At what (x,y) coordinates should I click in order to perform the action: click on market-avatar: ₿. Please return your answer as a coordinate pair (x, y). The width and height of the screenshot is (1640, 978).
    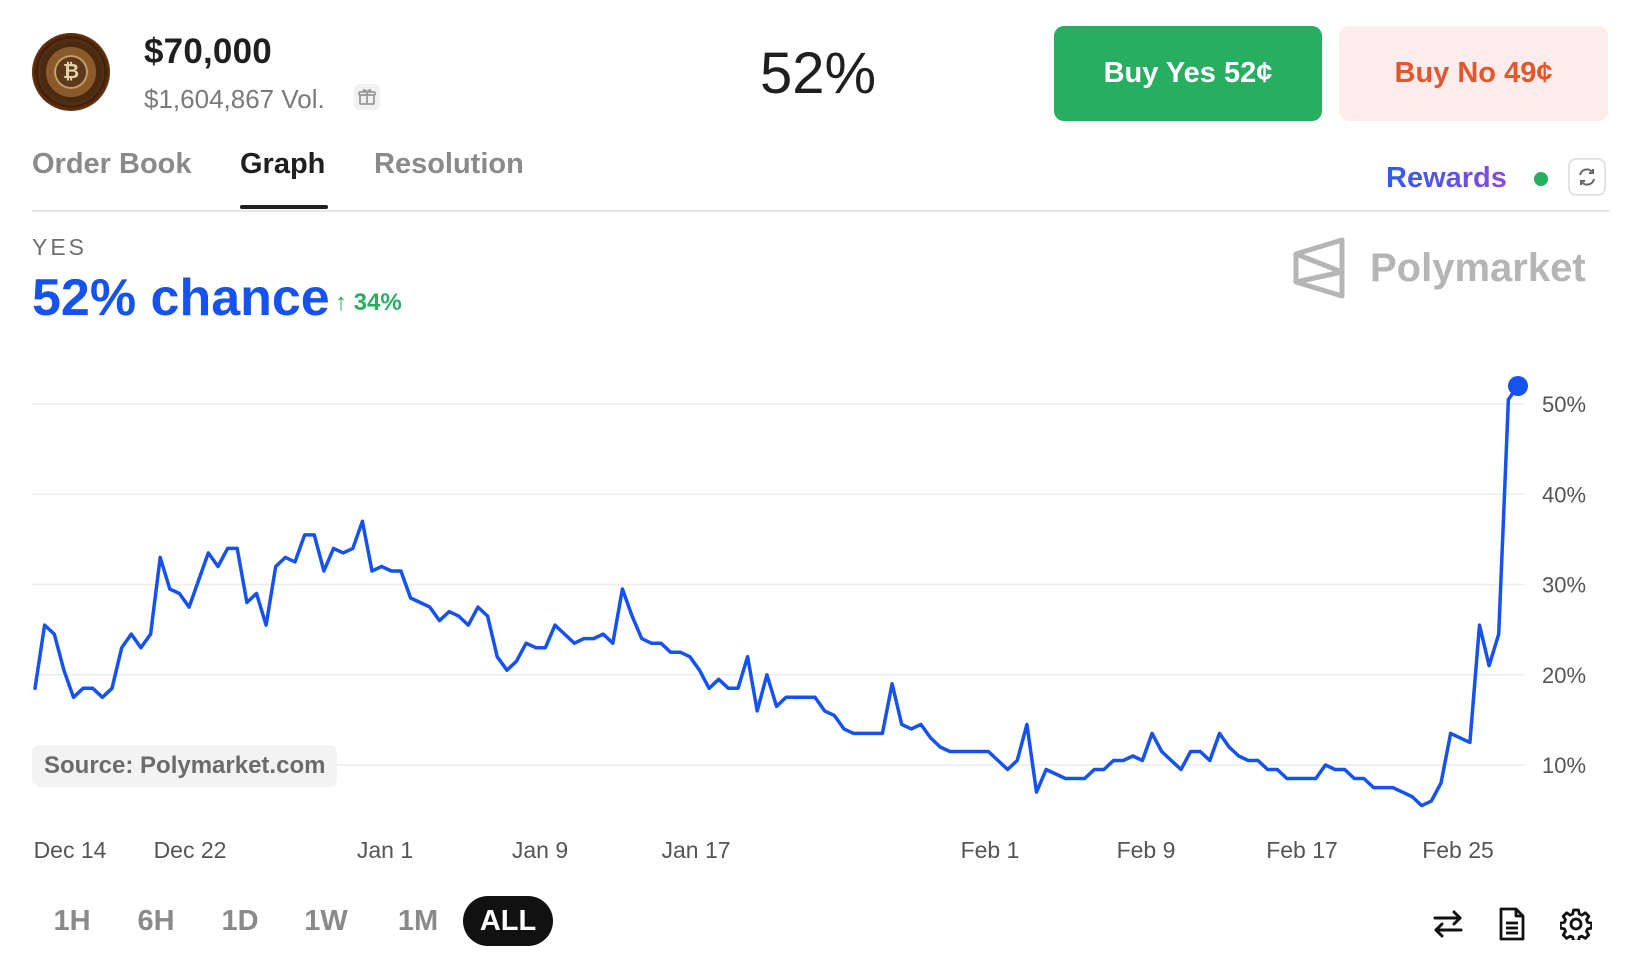
    Looking at the image, I should click on (71, 72).